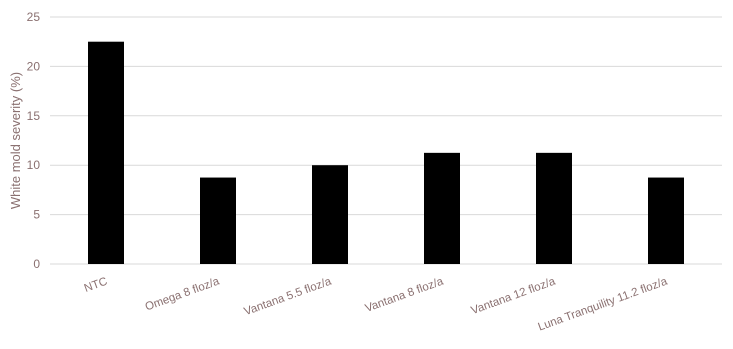  What do you see at coordinates (34, 17) in the screenshot?
I see `y-tick-label: 25` at bounding box center [34, 17].